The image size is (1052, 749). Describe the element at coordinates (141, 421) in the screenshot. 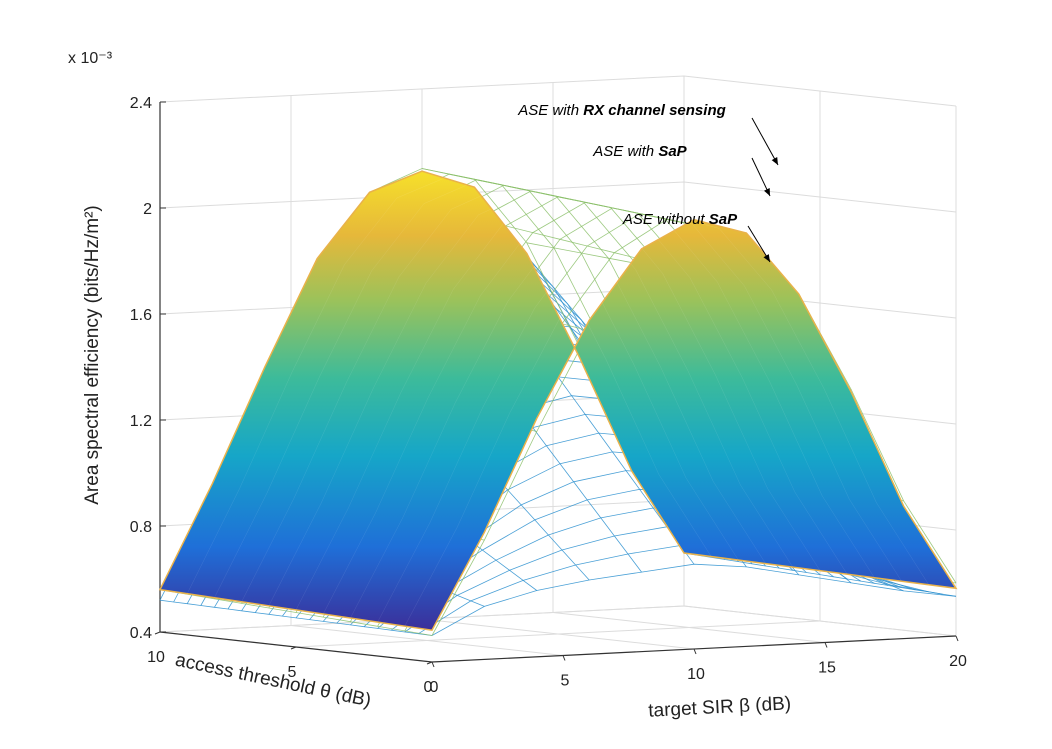

I see `z-tick-label: 1.2` at that location.